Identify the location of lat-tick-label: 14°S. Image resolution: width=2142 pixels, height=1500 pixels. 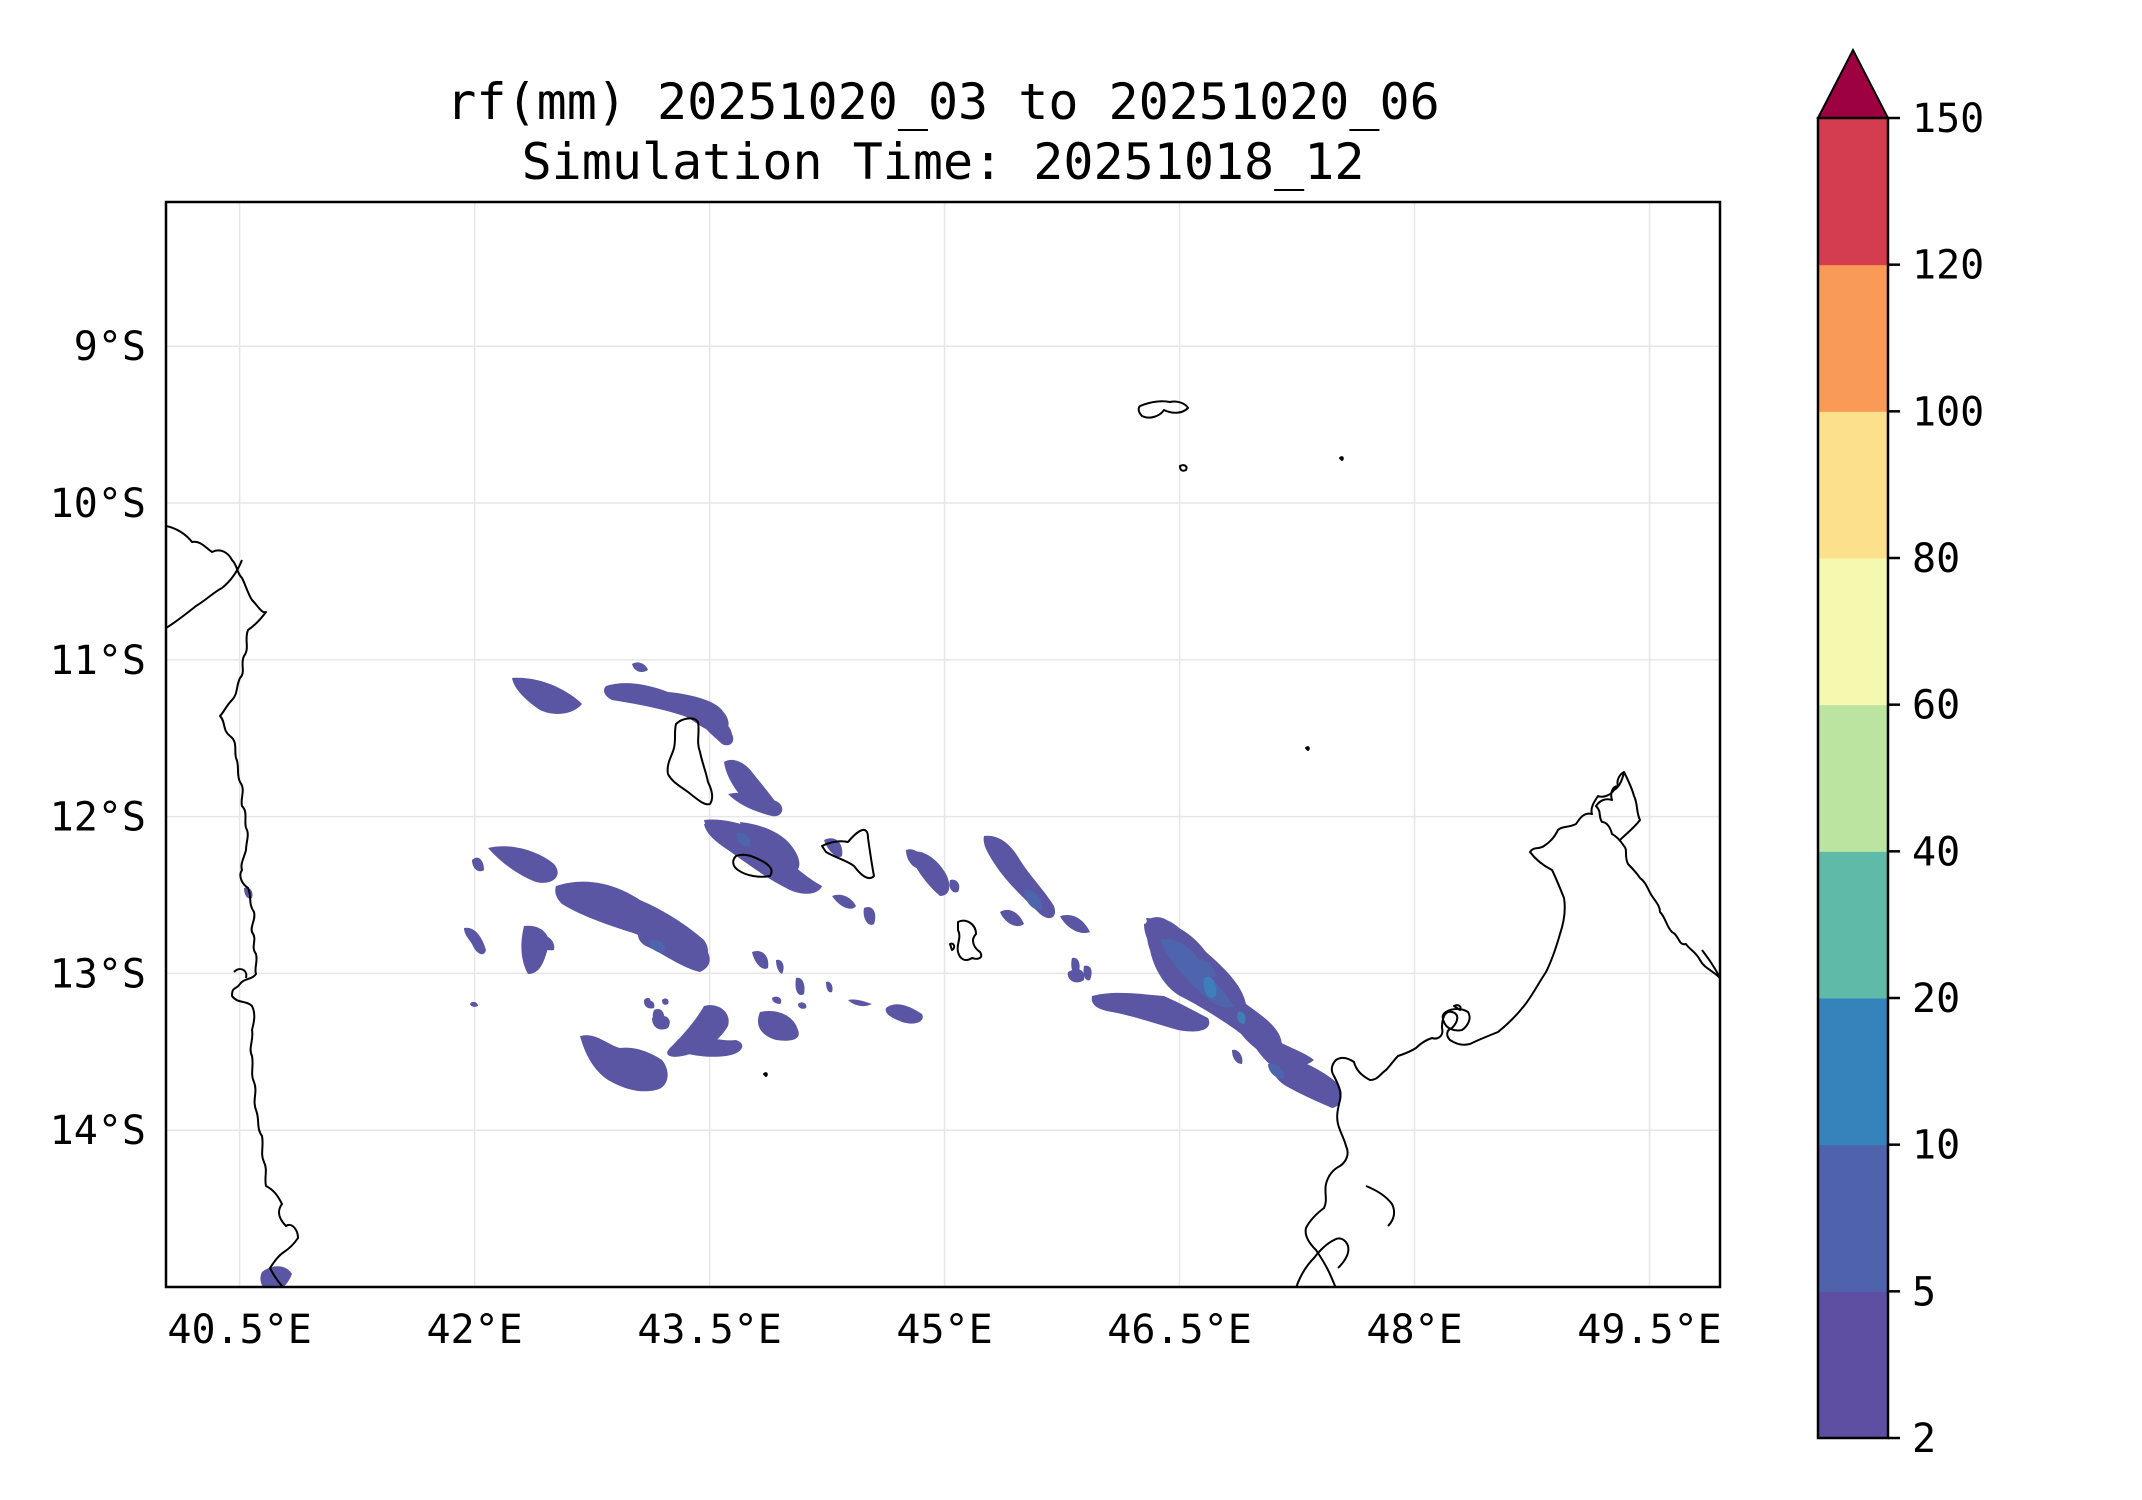
(98, 1131).